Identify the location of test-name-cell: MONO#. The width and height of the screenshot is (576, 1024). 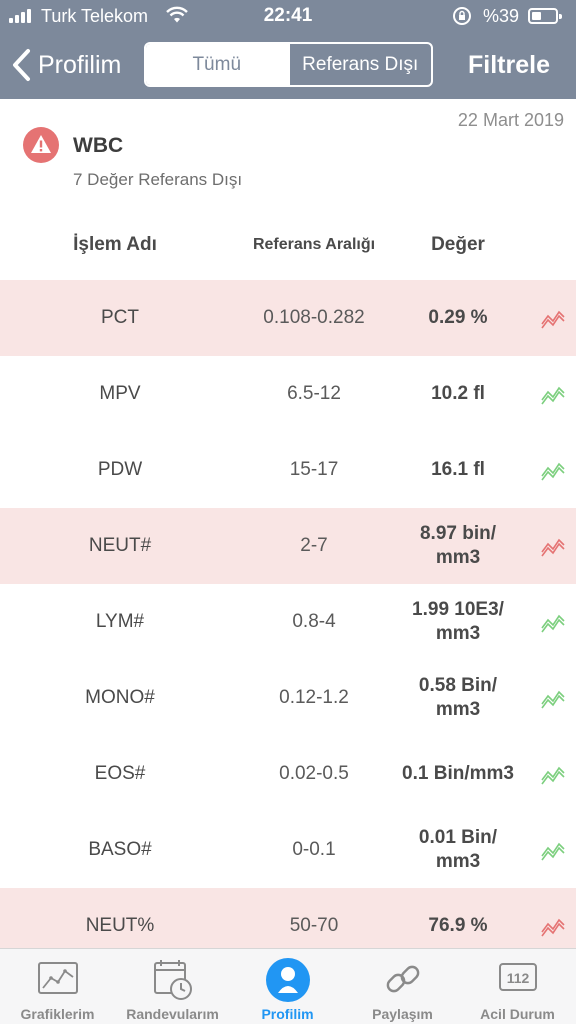
(120, 697).